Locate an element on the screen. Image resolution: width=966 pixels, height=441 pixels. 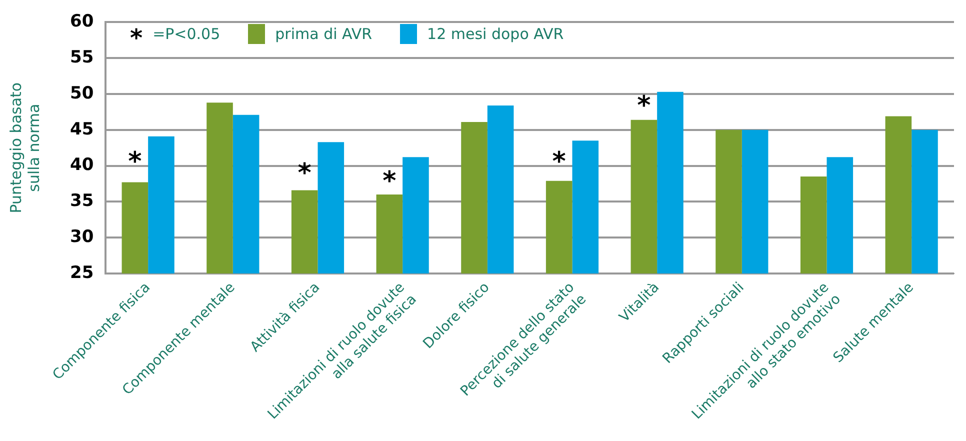
y-tick-label: 30 is located at coordinates (82, 237).